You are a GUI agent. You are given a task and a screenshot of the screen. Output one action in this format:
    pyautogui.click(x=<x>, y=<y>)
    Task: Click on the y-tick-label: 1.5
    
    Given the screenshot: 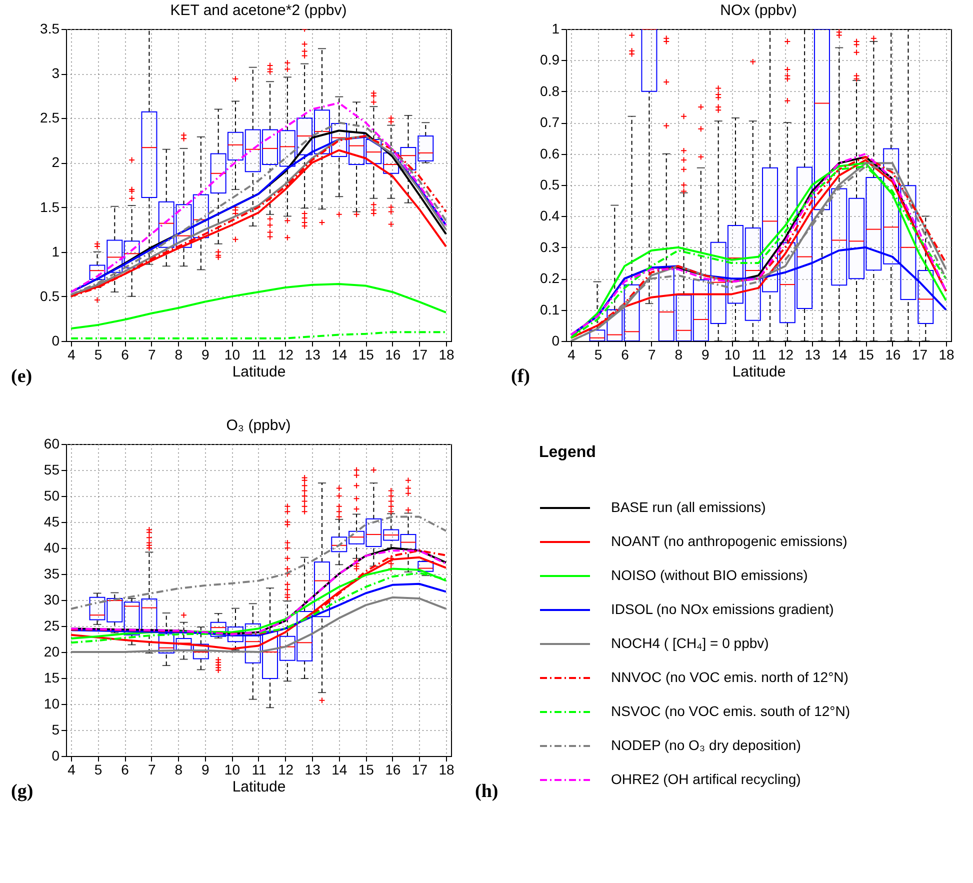 What is the action you would take?
    pyautogui.click(x=50, y=206)
    